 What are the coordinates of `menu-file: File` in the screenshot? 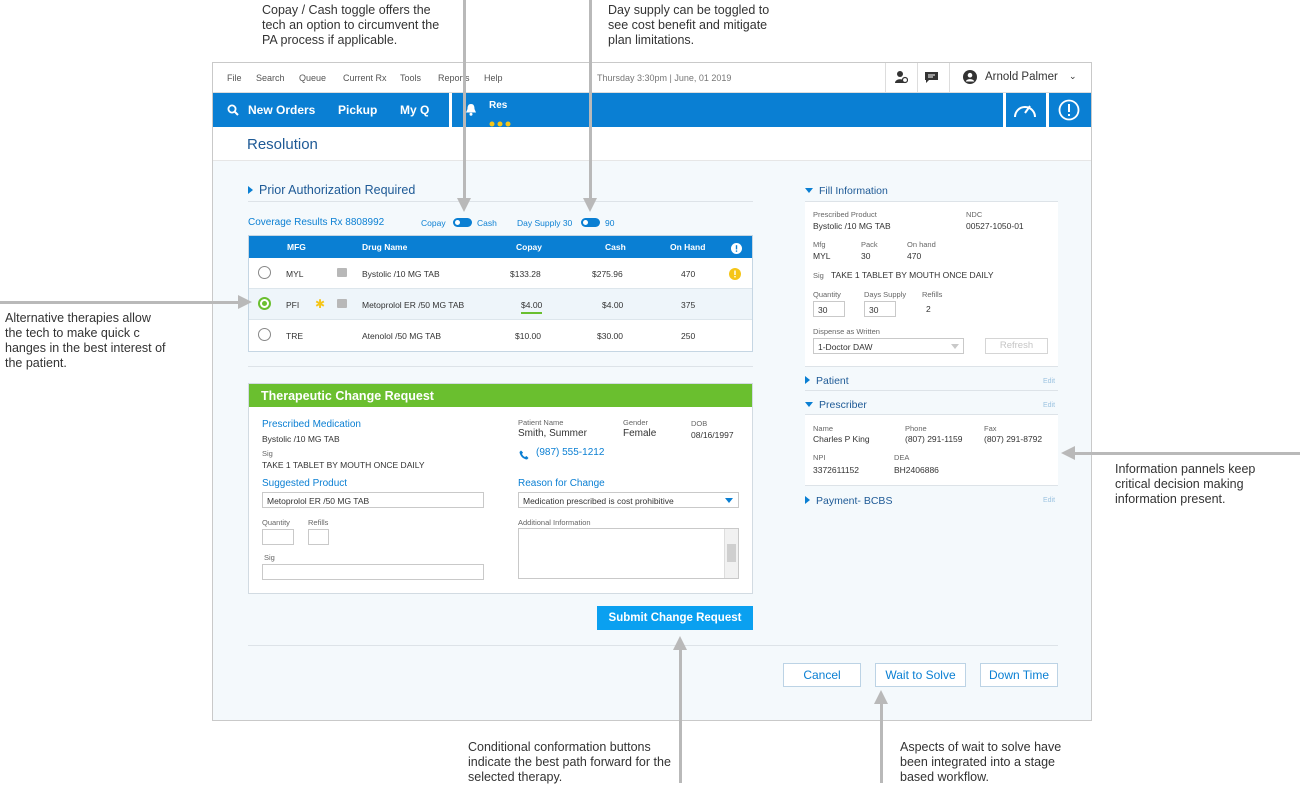 It's located at (234, 78).